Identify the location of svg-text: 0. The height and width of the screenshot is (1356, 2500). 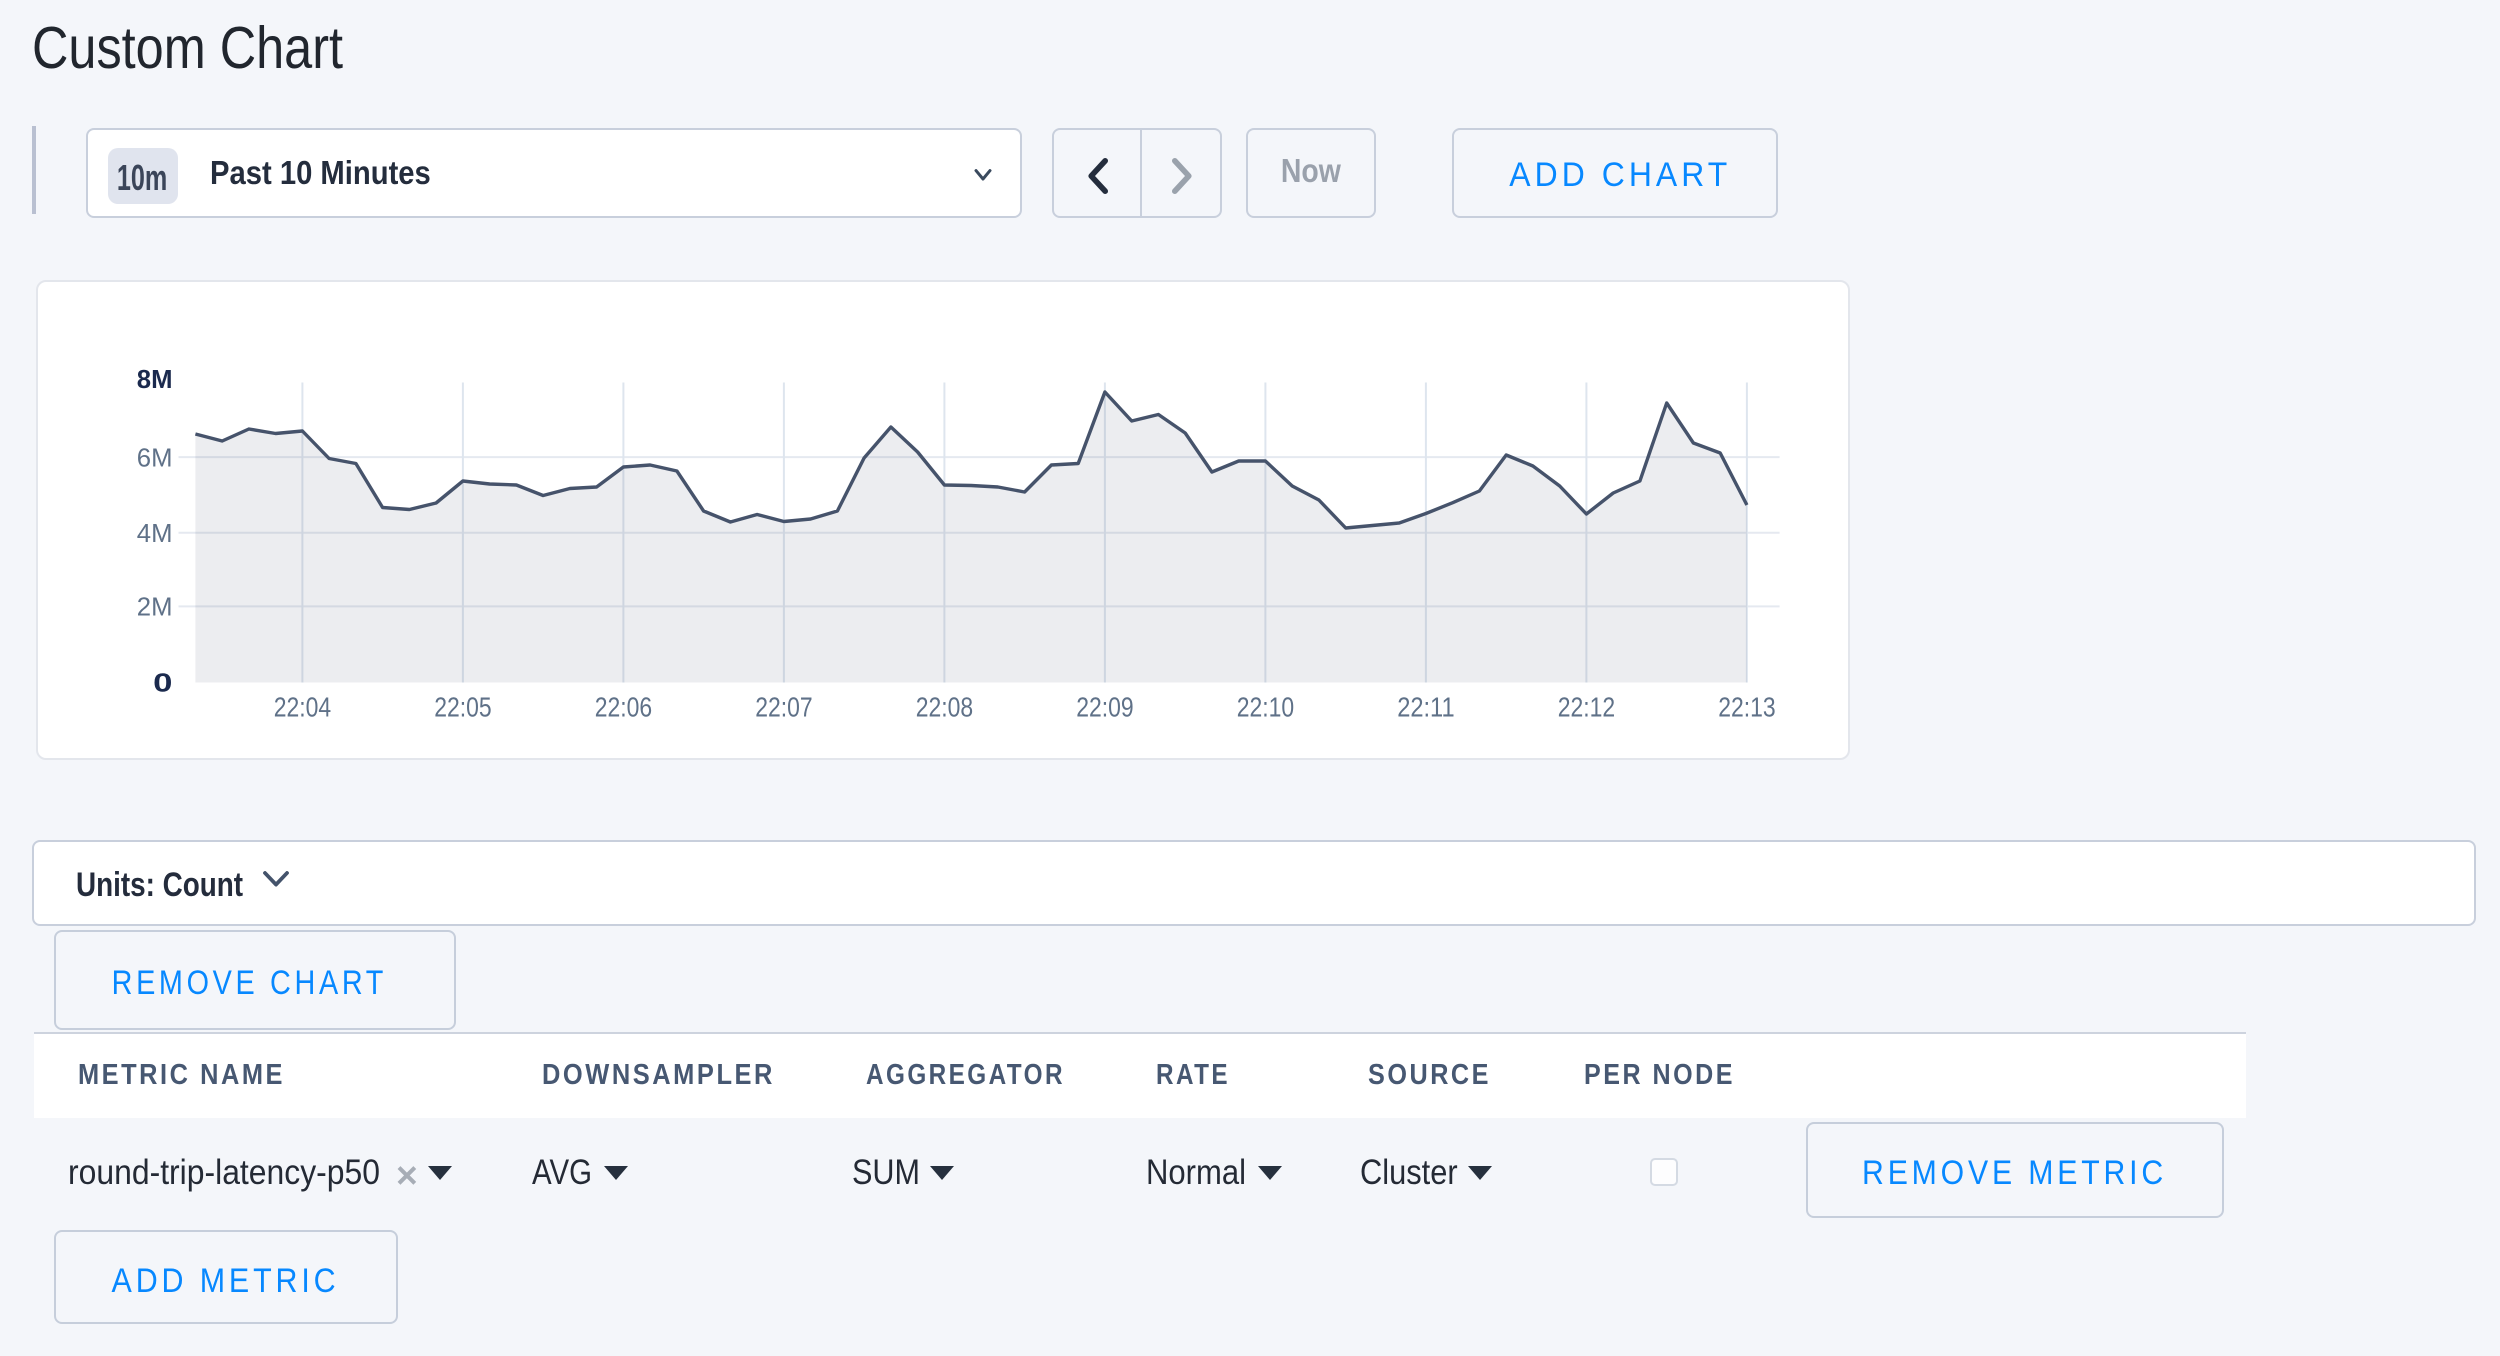
(161, 683).